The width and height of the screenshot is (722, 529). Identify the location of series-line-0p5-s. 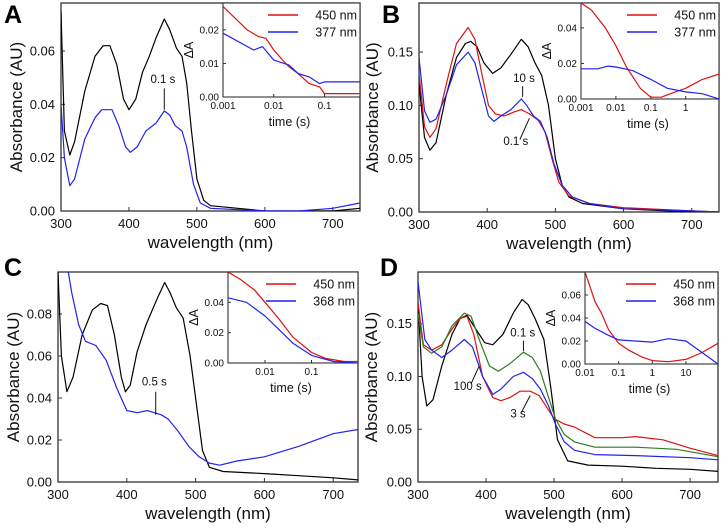
(212, 369).